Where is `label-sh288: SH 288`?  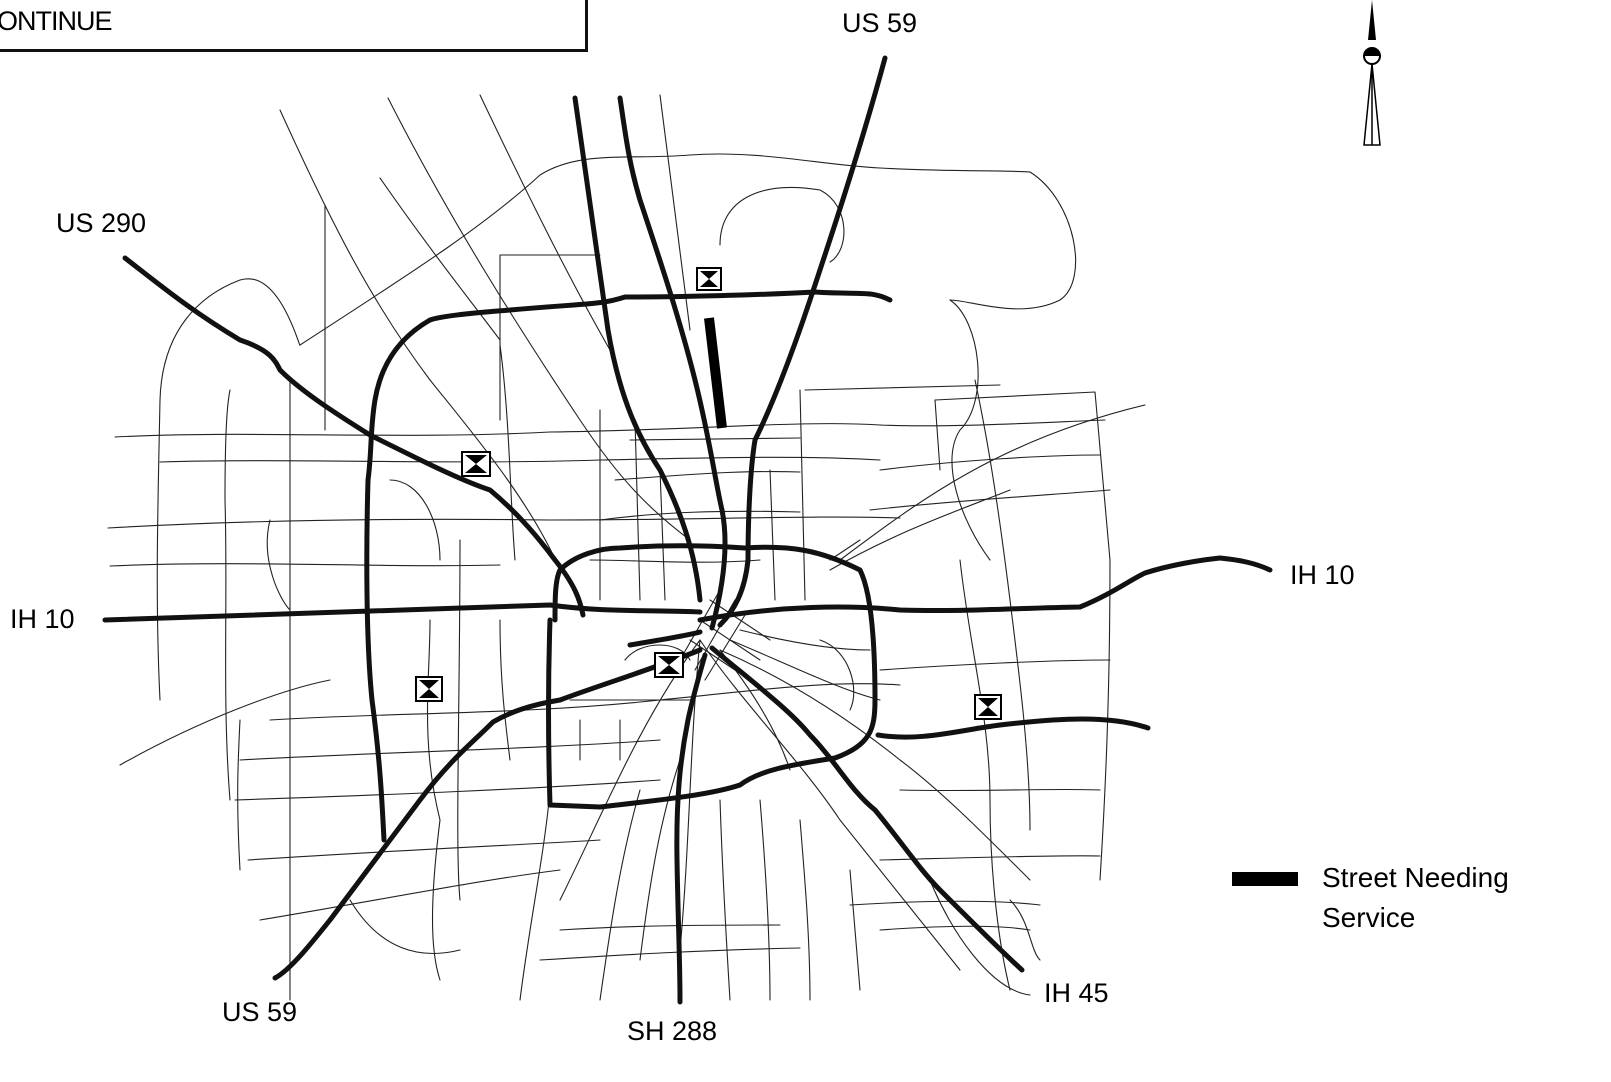
label-sh288: SH 288 is located at coordinates (672, 1031).